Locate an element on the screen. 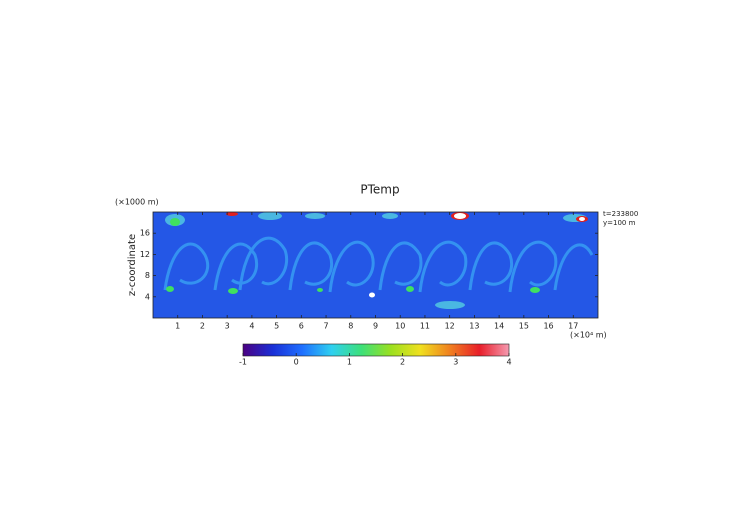 The height and width of the screenshot is (532, 752). y-tick-label: 12 is located at coordinates (145, 254).